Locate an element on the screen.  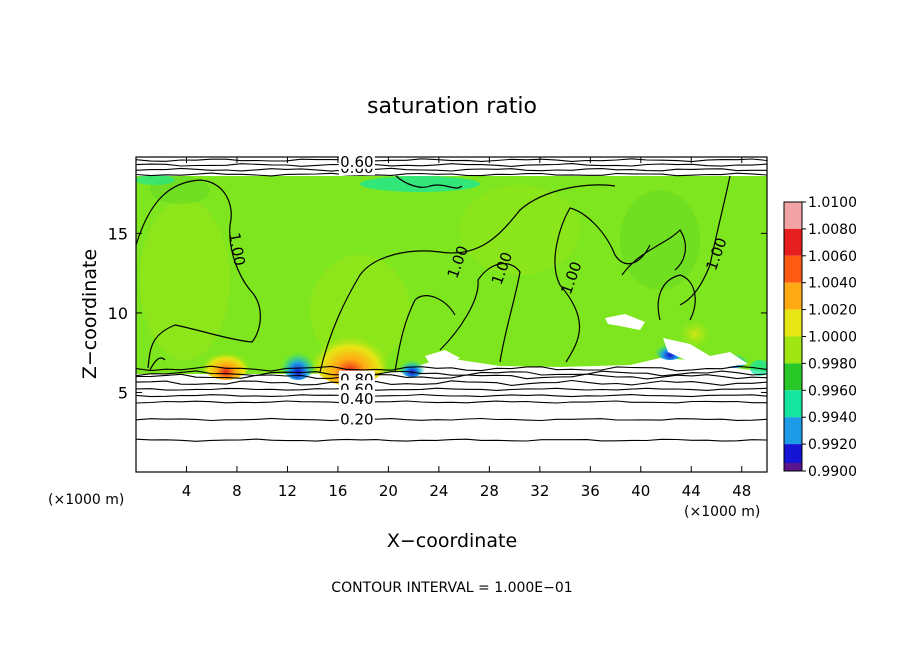
contour-label-text: 0.60 is located at coordinates (356, 162).